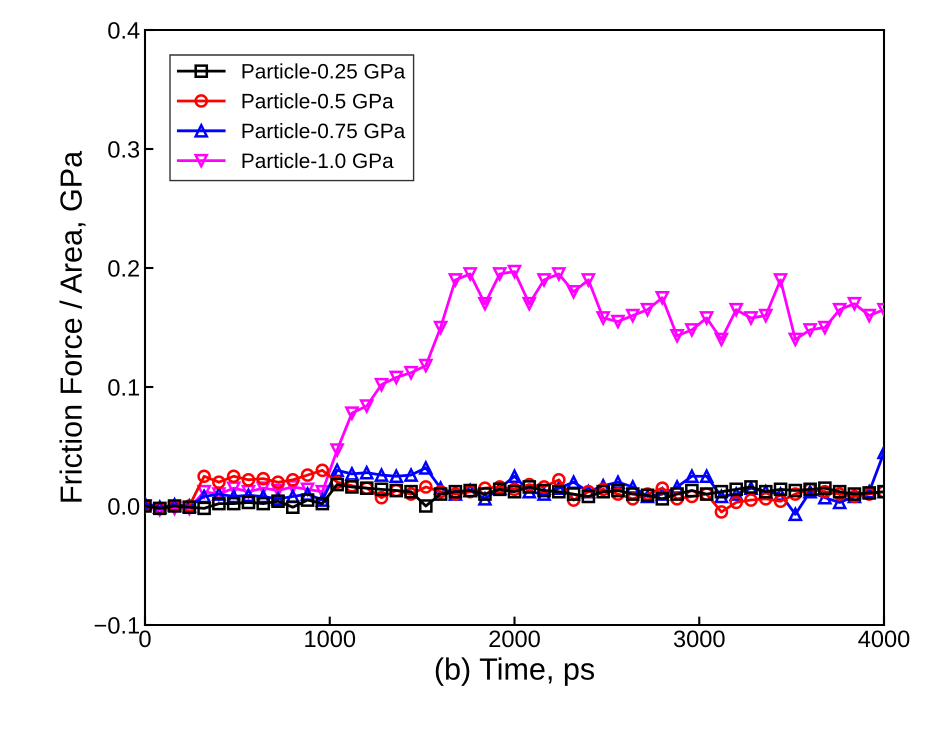  Describe the element at coordinates (330, 639) in the screenshot. I see `x-tick-label: 1000` at that location.